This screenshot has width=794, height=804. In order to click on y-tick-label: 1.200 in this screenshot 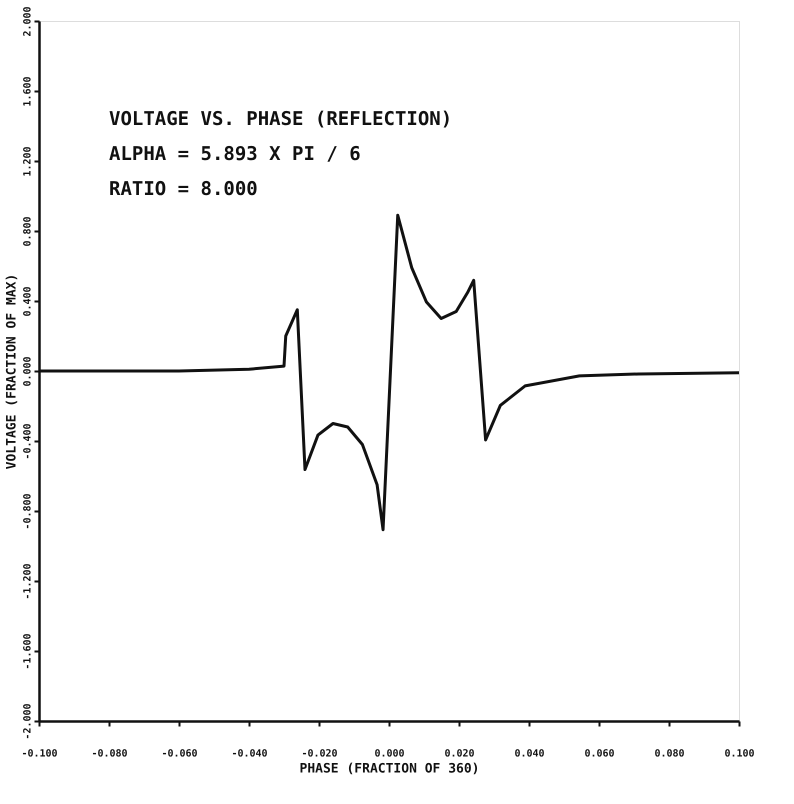, I will do `click(28, 161)`.